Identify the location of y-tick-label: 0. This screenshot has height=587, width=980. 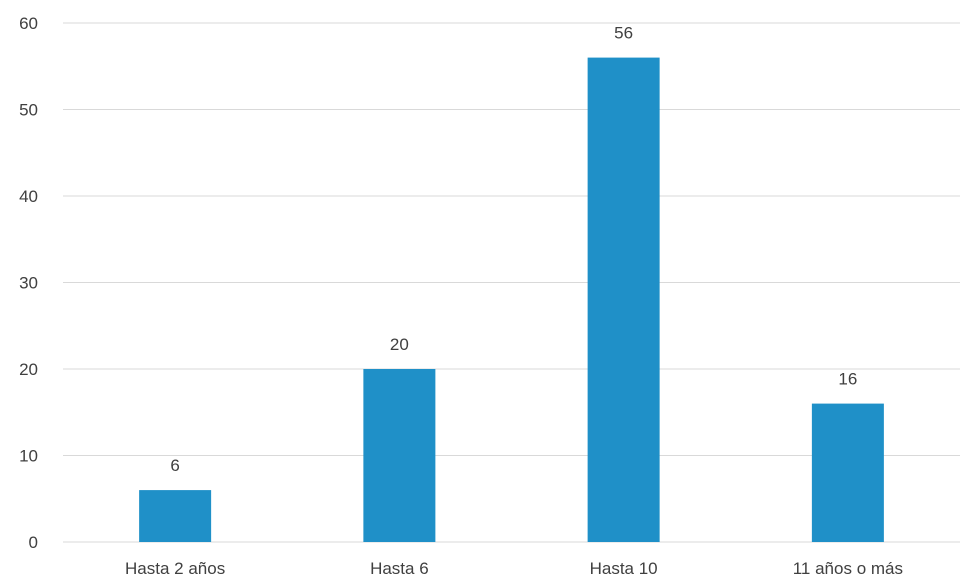
(33, 542).